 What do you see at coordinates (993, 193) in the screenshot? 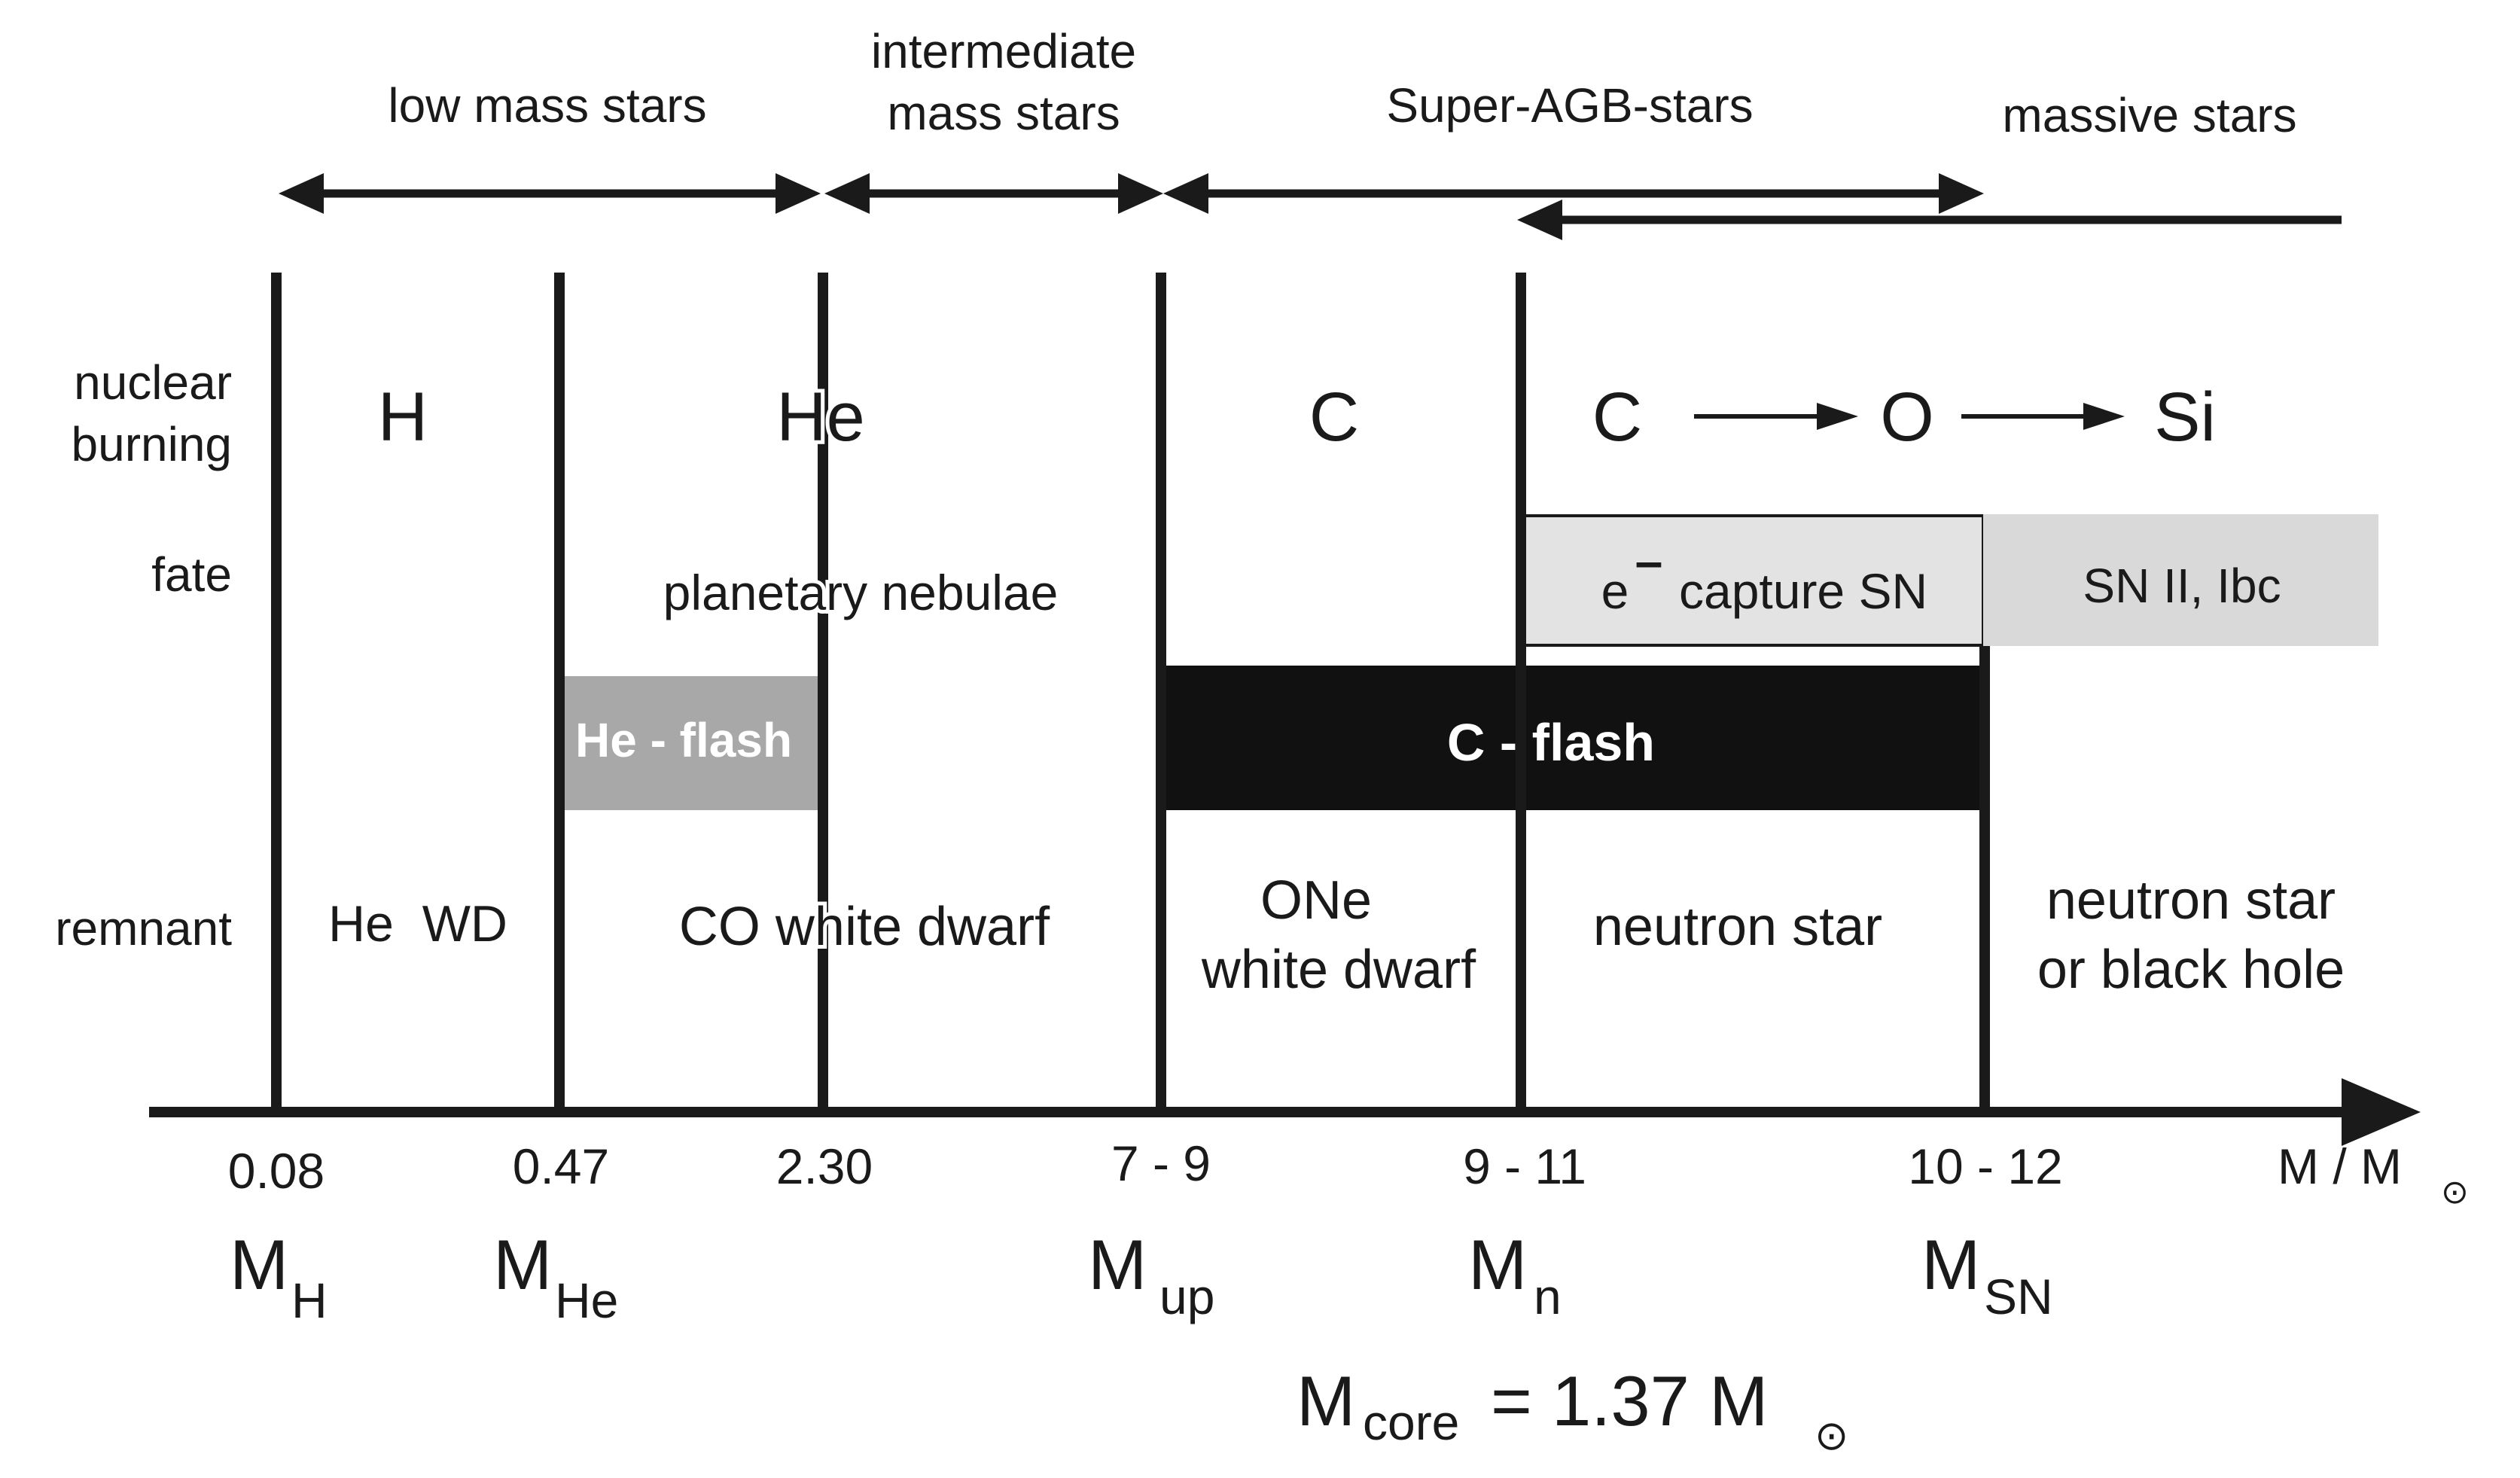
I see `intermediate-mass-arrow` at bounding box center [993, 193].